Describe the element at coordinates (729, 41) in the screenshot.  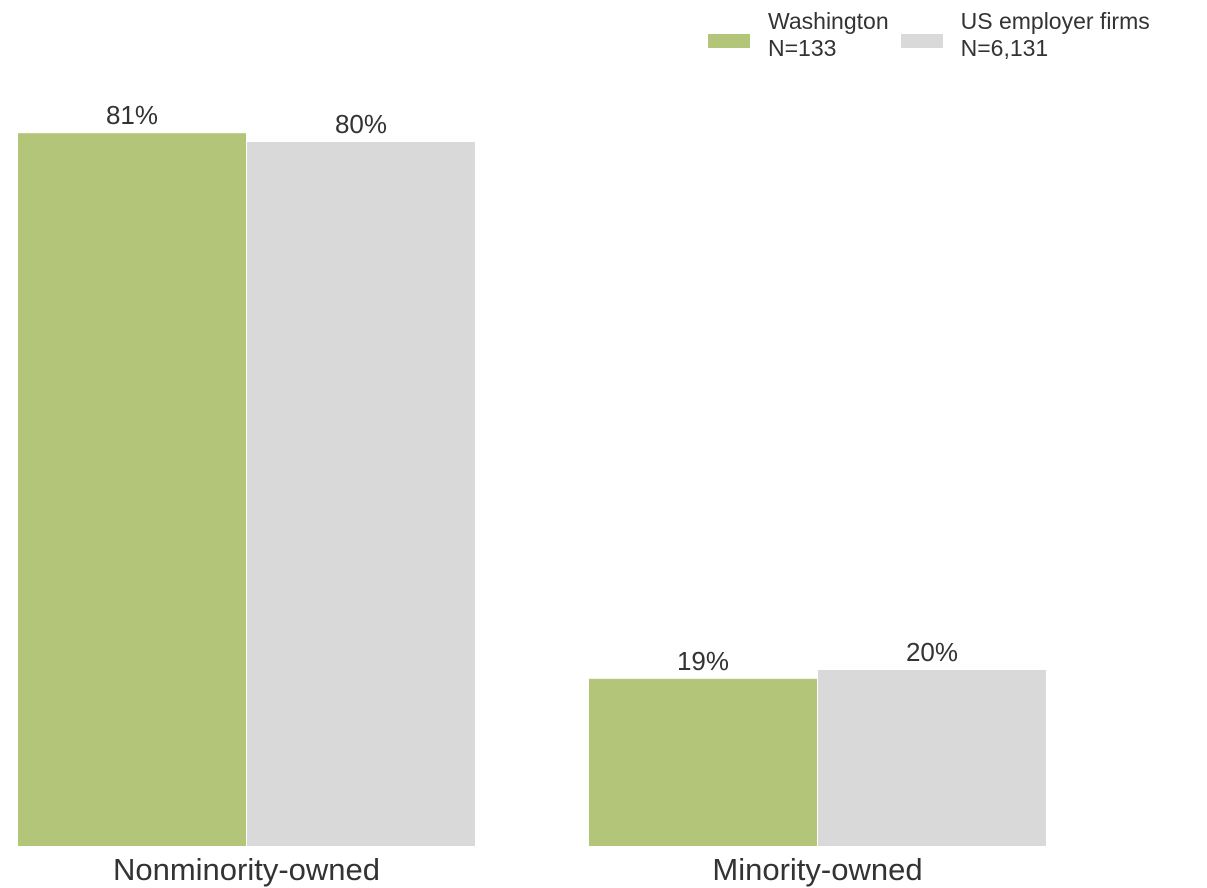
I see `legend-swatch-washington` at that location.